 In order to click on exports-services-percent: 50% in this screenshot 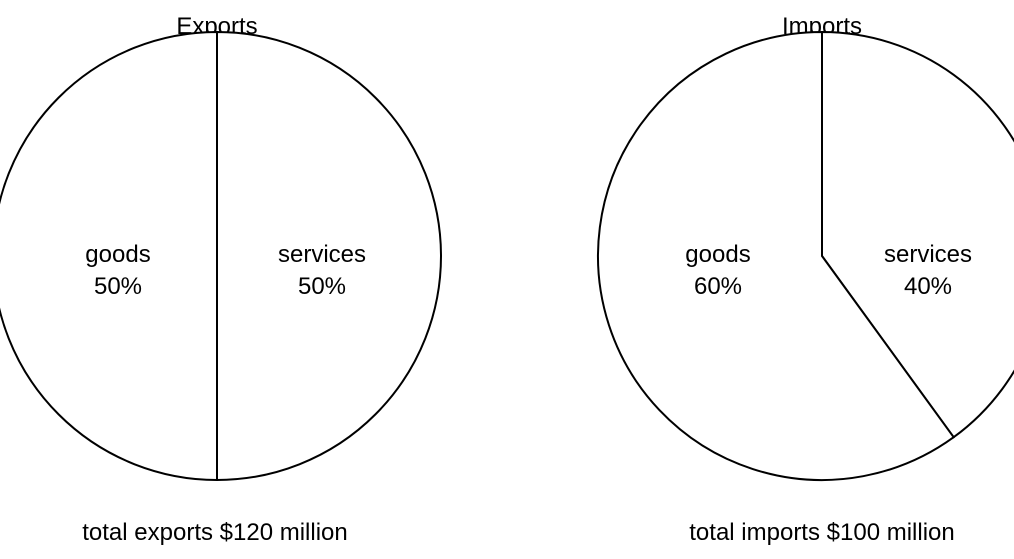, I will do `click(322, 286)`.